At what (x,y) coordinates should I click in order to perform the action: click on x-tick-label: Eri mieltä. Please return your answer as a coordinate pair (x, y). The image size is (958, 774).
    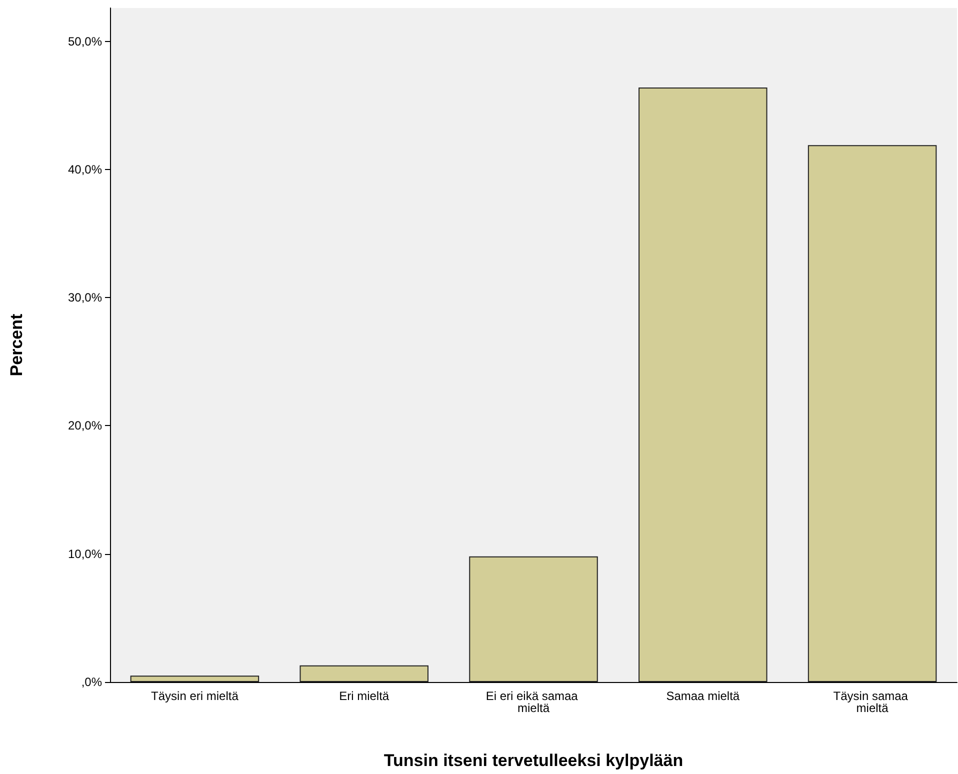
    Looking at the image, I should click on (364, 696).